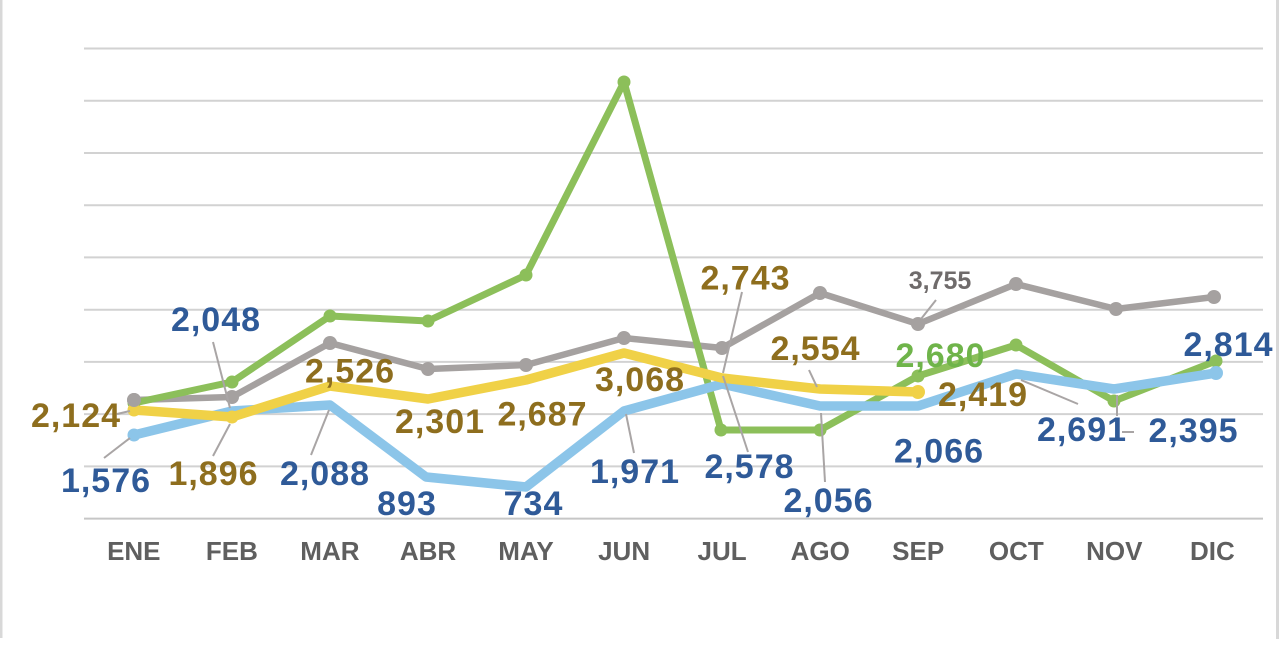  I want to click on svg-text: 2,680, so click(940, 356).